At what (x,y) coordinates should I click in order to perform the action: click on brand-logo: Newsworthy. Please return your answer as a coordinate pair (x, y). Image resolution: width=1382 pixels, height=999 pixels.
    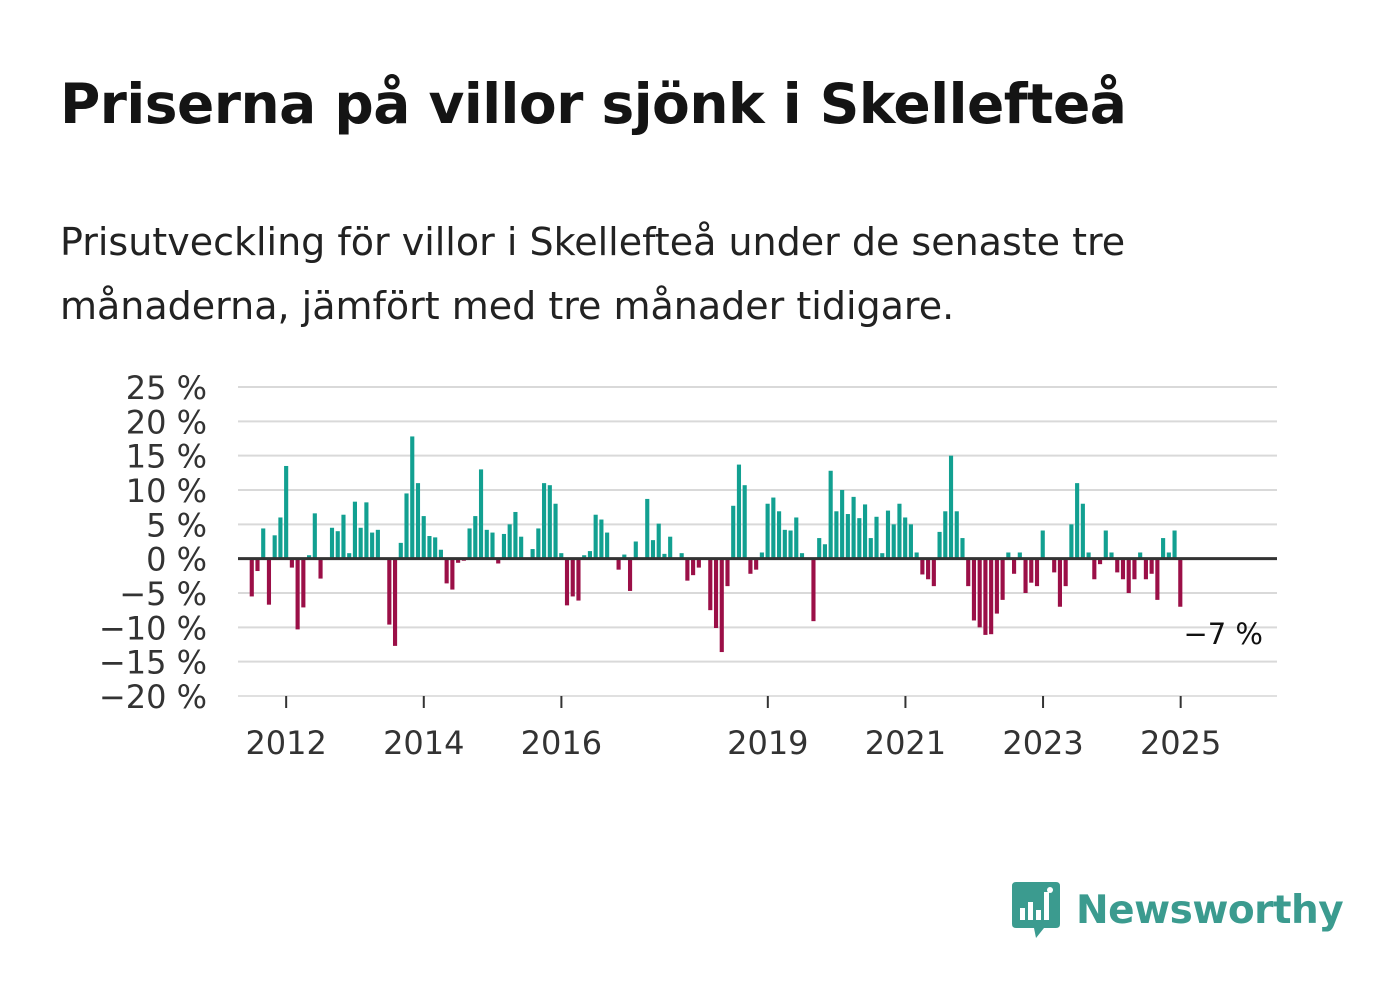
    Looking at the image, I should click on (1177, 910).